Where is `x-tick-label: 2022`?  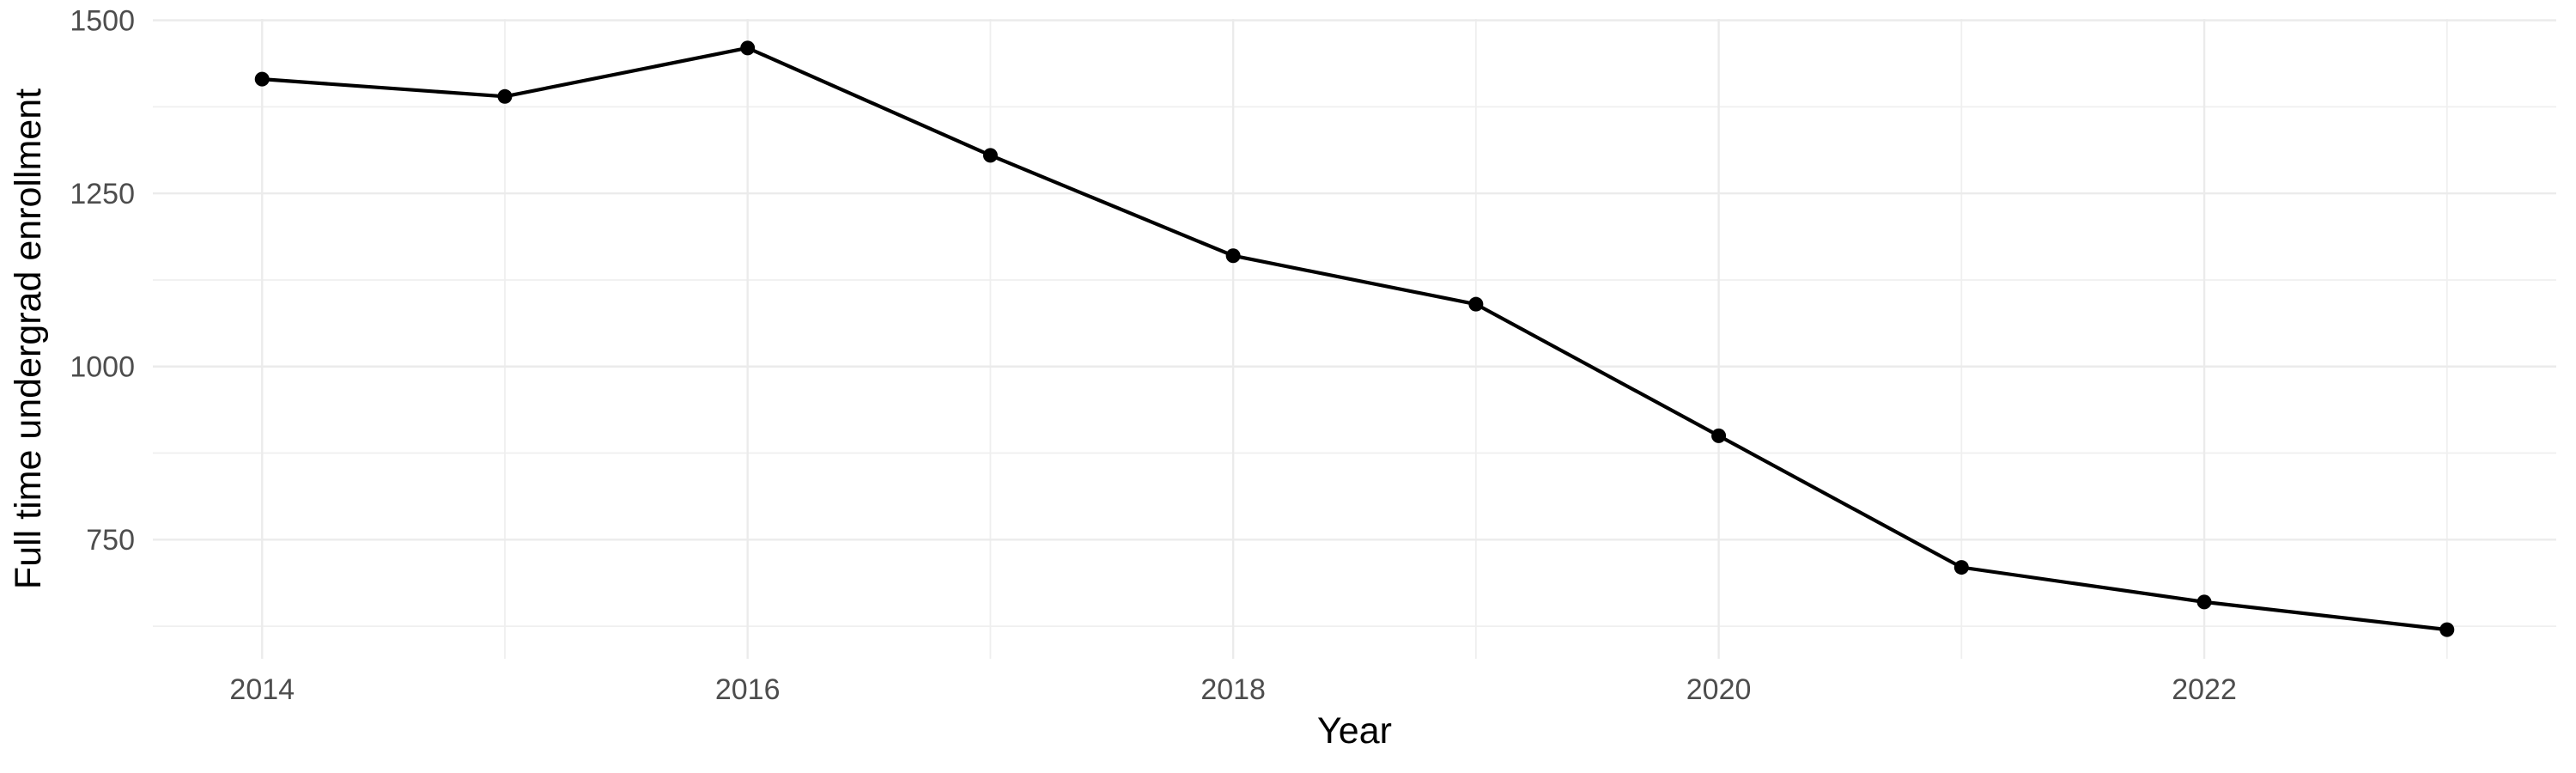 x-tick-label: 2022 is located at coordinates (2204, 689).